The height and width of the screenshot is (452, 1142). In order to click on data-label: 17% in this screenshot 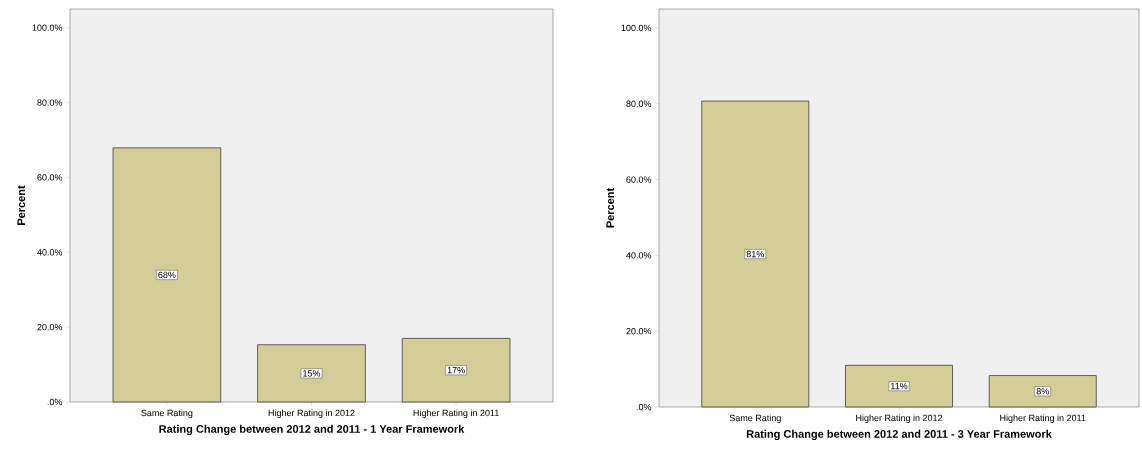, I will do `click(456, 370)`.